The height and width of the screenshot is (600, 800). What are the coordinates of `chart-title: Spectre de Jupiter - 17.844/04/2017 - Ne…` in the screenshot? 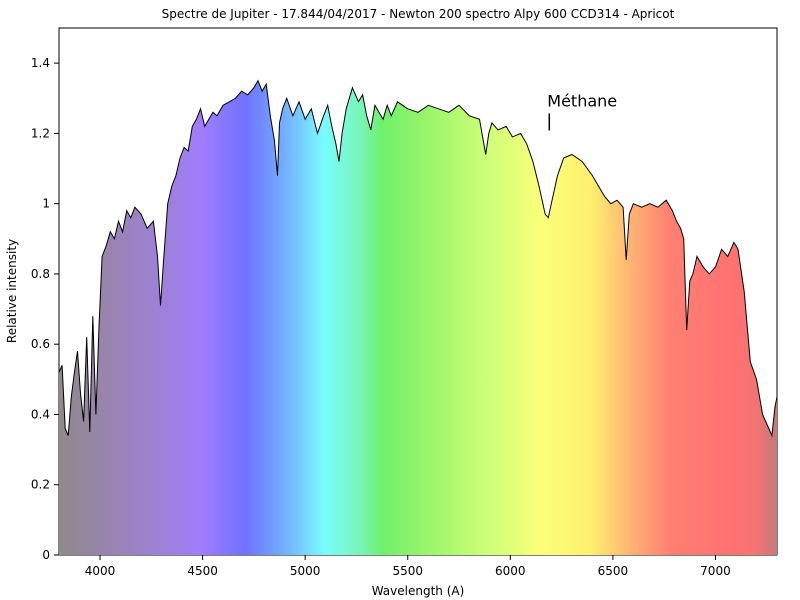 It's located at (418, 14).